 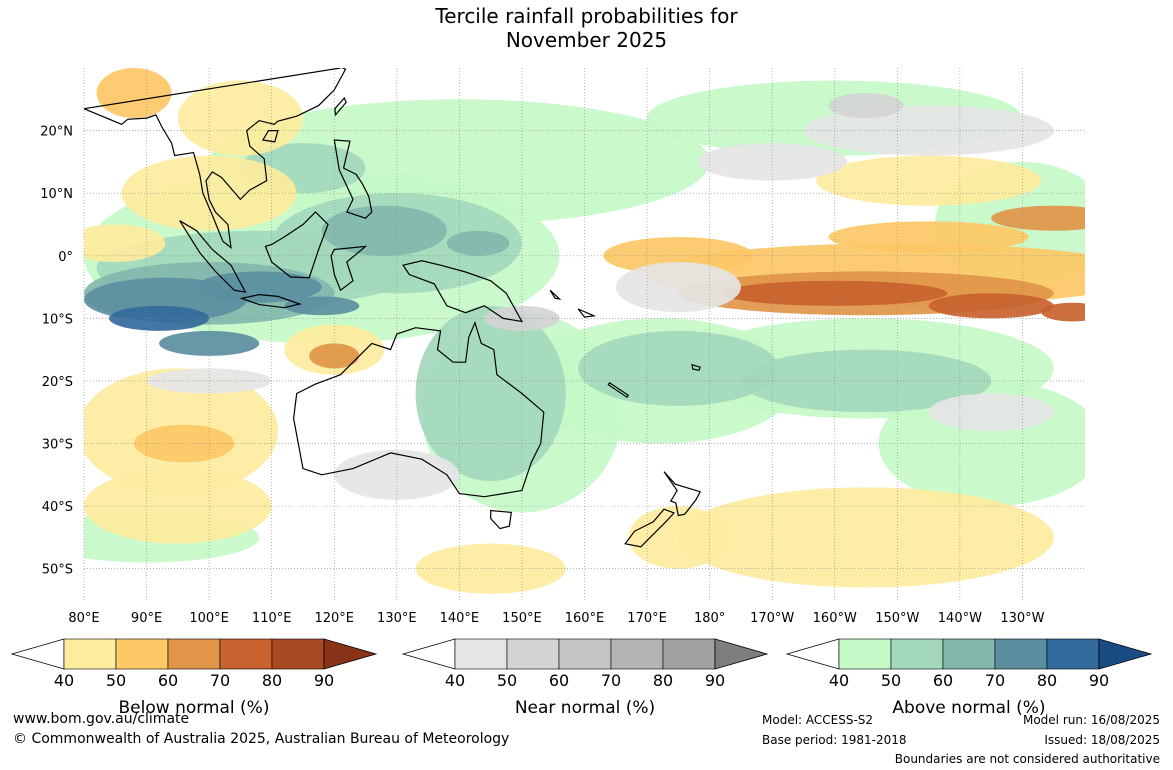 I want to click on longitude-label: 140°W, so click(x=960, y=618).